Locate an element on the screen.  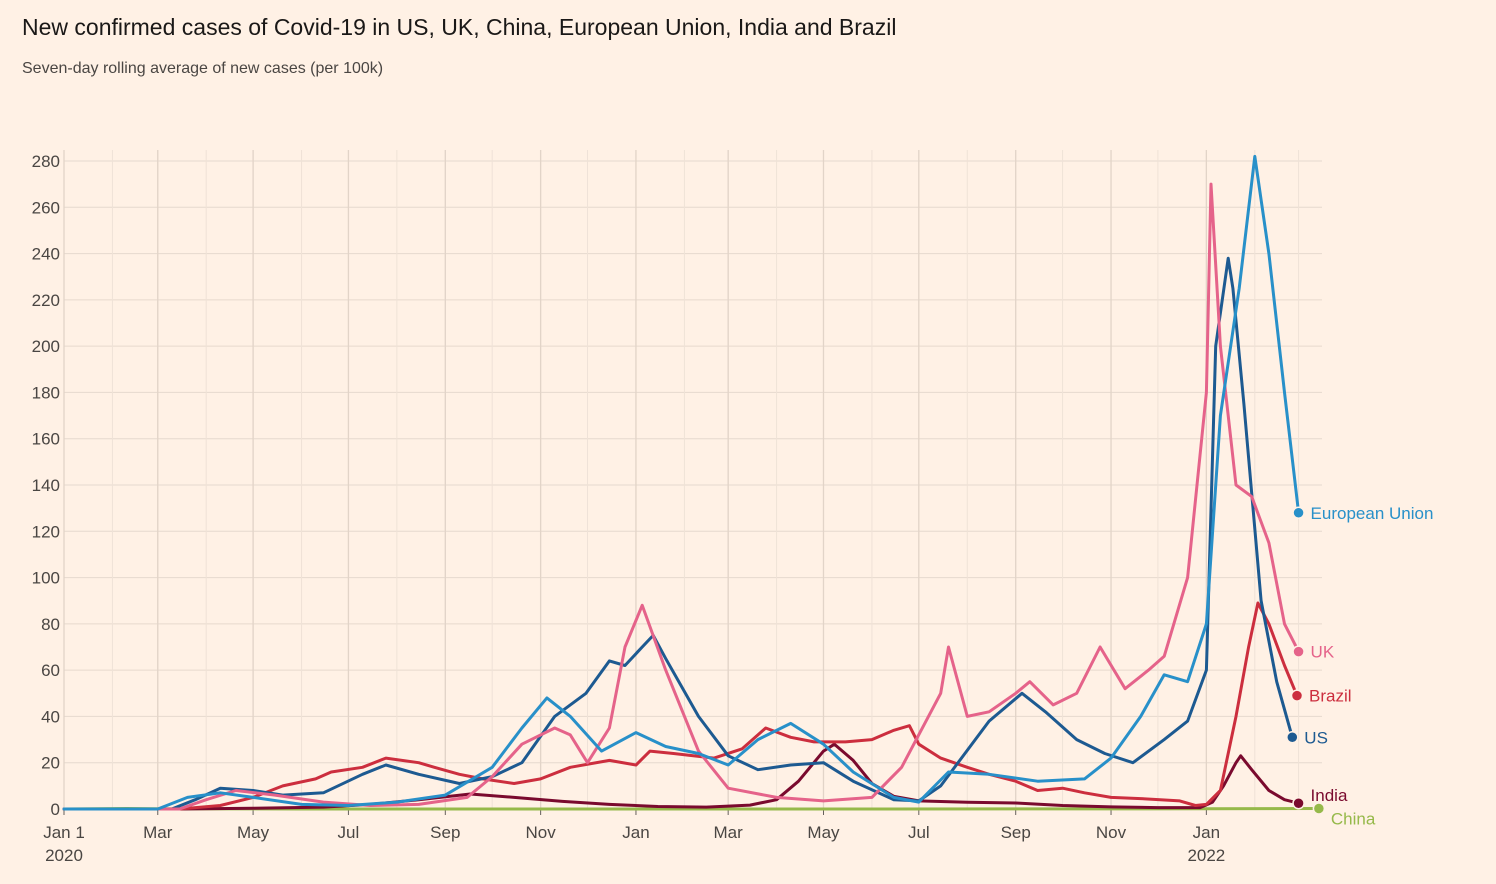
series-line-india is located at coordinates (681, 776).